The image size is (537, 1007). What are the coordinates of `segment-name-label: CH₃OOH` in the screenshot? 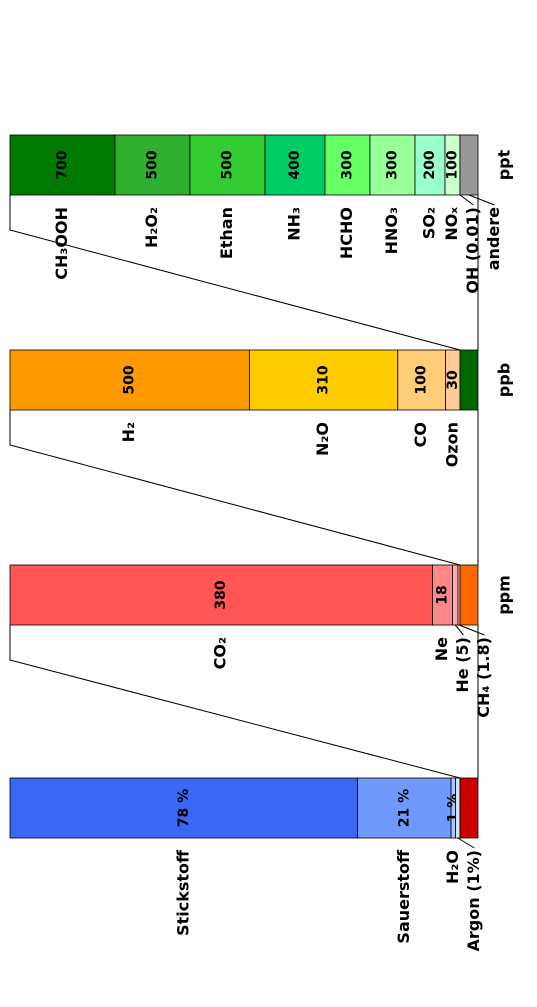 It's located at (61, 243).